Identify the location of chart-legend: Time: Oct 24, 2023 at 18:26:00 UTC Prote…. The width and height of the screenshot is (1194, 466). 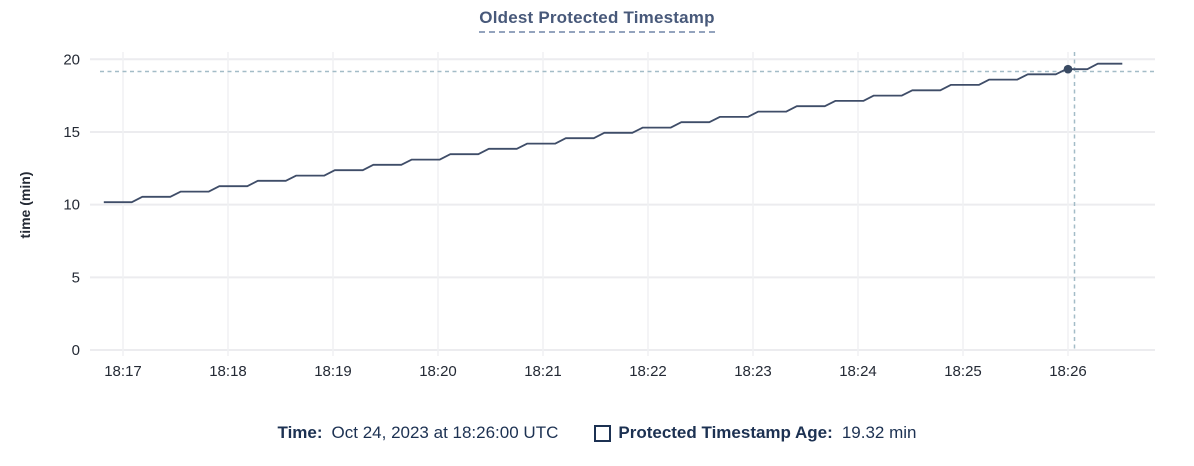
(597, 433).